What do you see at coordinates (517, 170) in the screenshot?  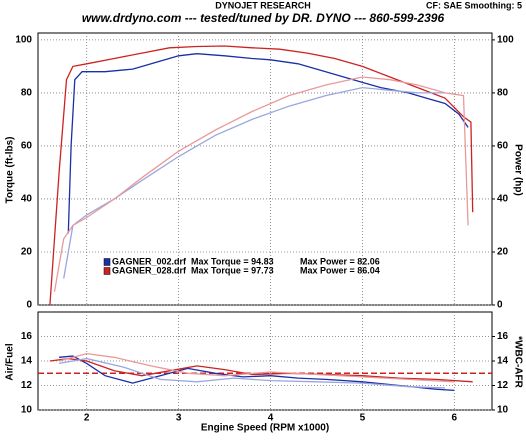 I see `y2-axis-label: Power (hp)` at bounding box center [517, 170].